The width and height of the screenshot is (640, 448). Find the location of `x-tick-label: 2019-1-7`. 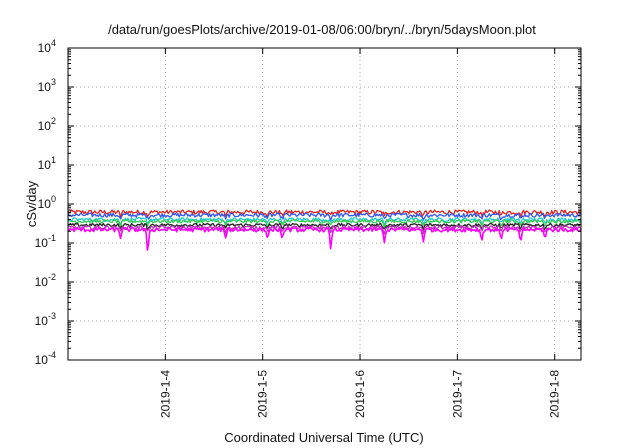

x-tick-label: 2019-1-7 is located at coordinates (457, 394).